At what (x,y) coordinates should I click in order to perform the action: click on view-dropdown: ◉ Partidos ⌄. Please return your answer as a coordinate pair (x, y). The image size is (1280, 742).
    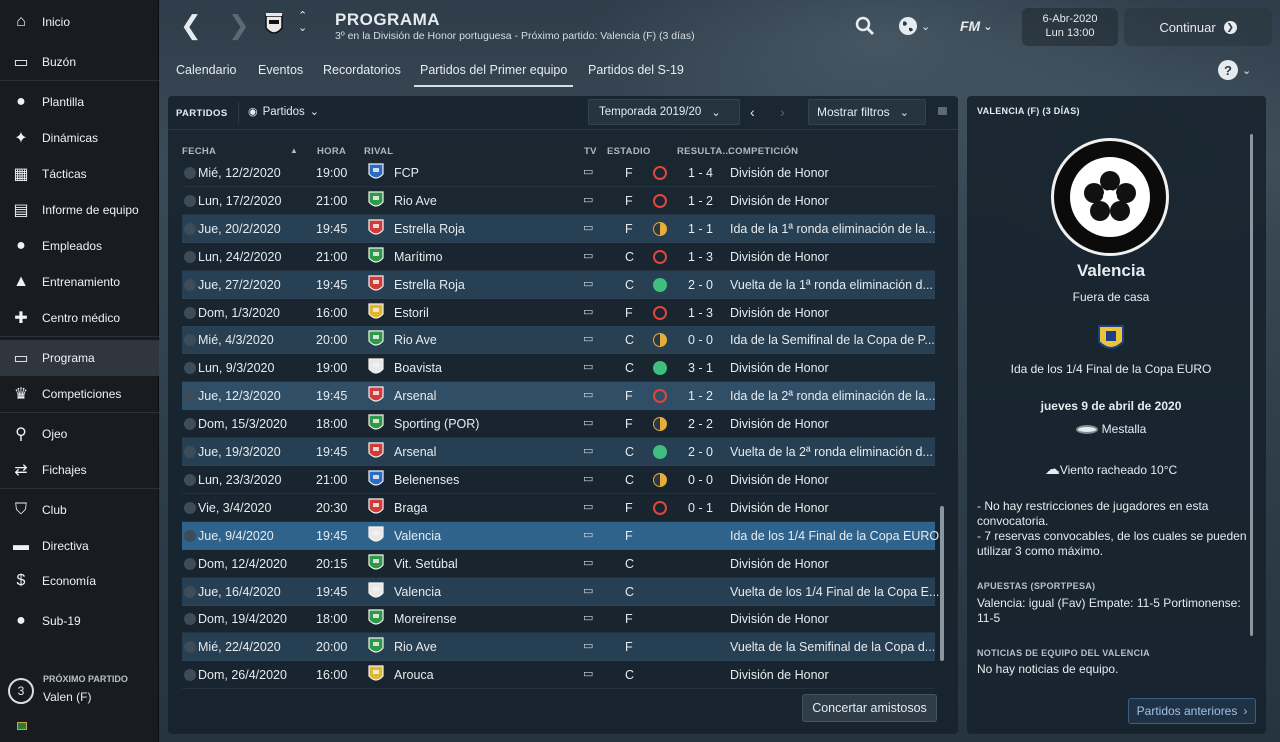
    Looking at the image, I should click on (283, 112).